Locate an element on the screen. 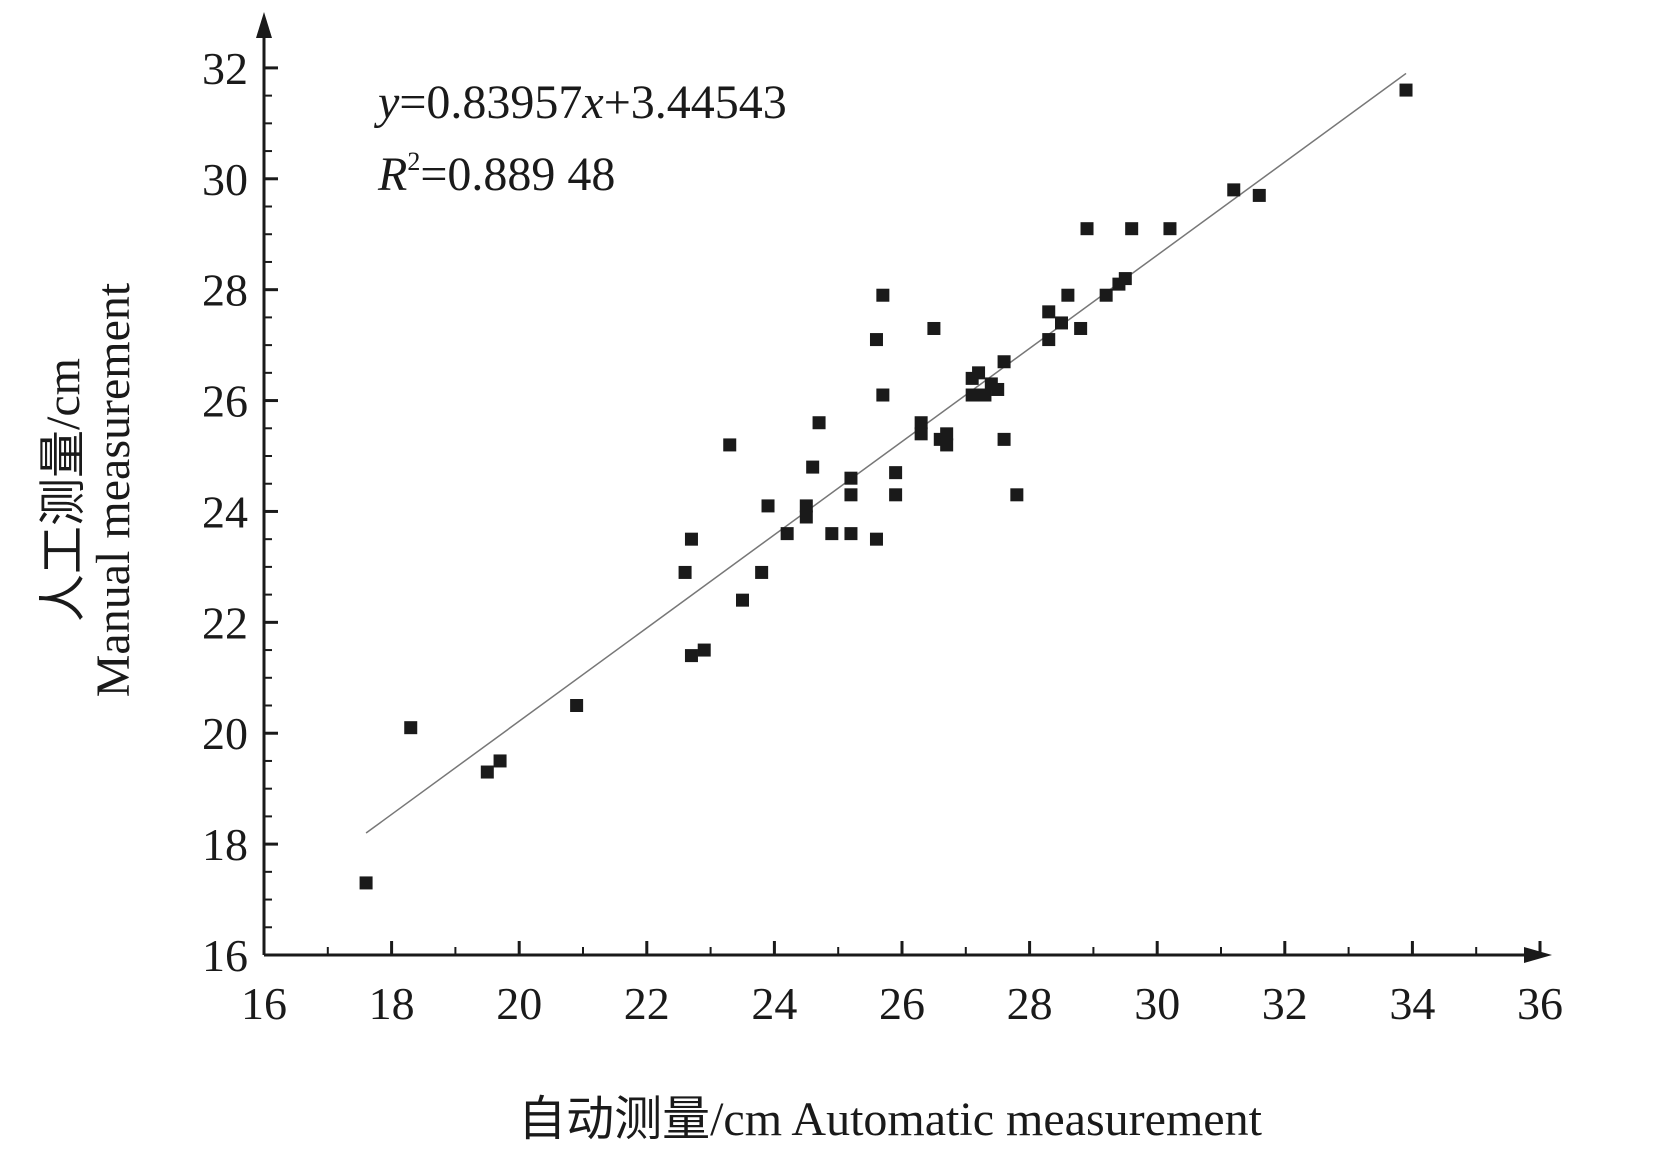 The image size is (1656, 1164). equation-part: x is located at coordinates (592, 102).